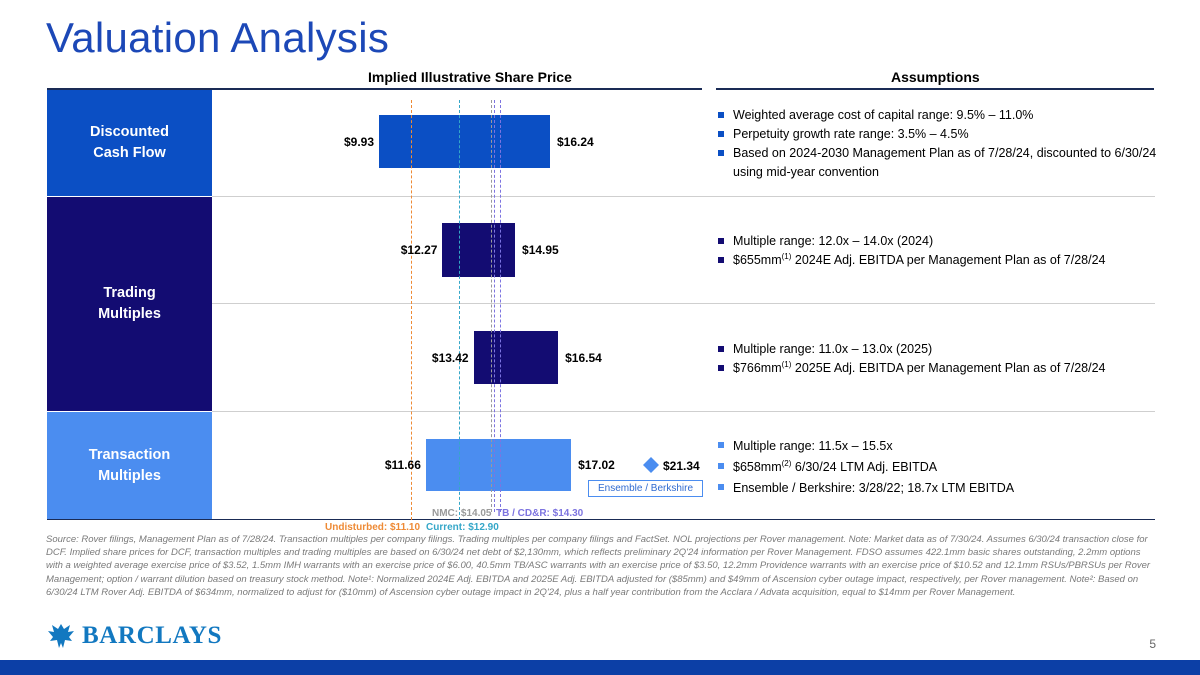 Image resolution: width=1200 pixels, height=675 pixels. What do you see at coordinates (462, 527) in the screenshot?
I see `ref-label-current: Current: $12.90` at bounding box center [462, 527].